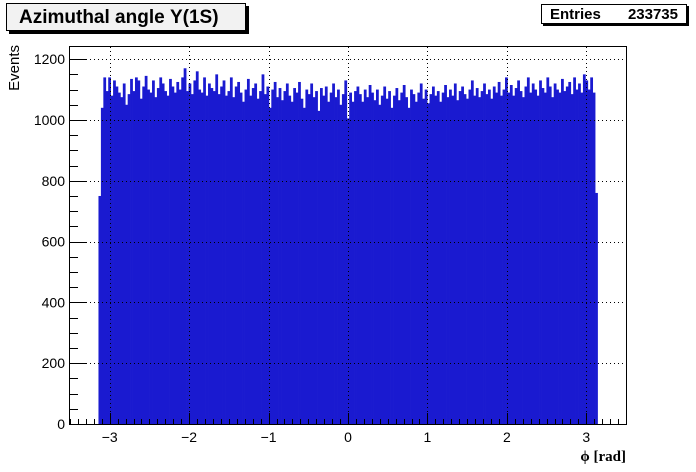 The height and width of the screenshot is (472, 696). What do you see at coordinates (348, 437) in the screenshot?
I see `x-tick-label: 0` at bounding box center [348, 437].